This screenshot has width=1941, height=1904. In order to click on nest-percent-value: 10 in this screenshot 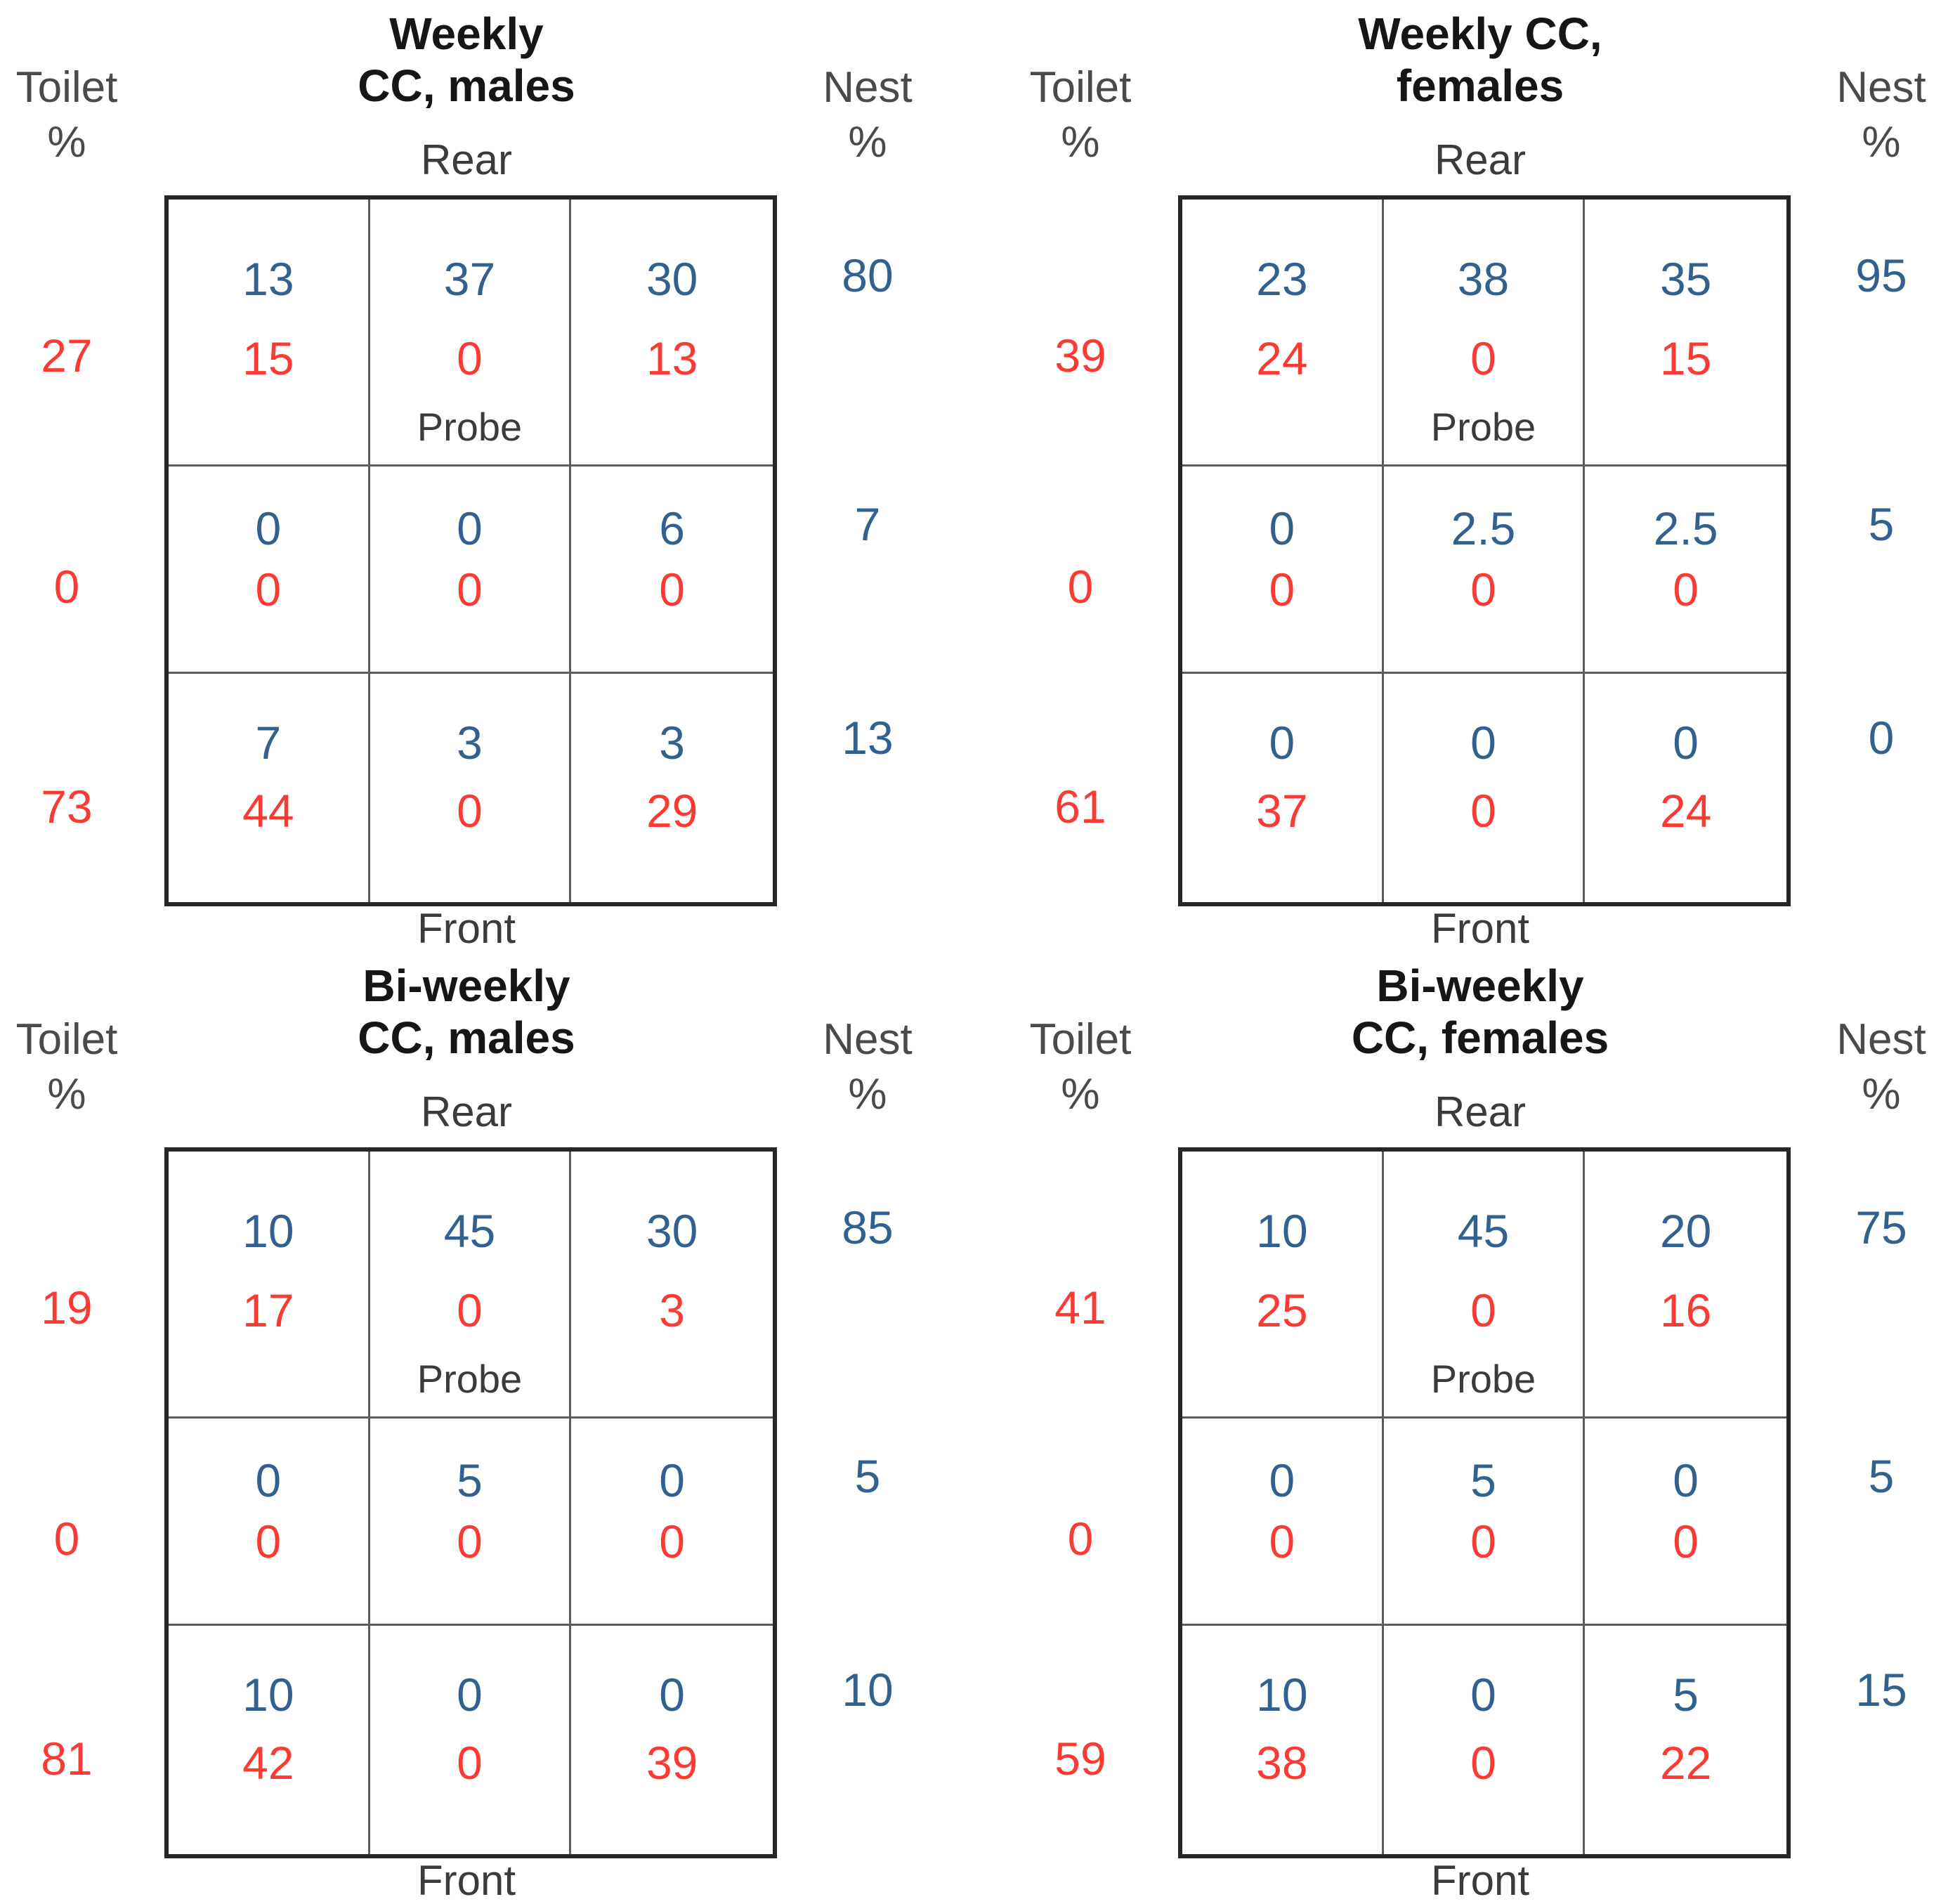, I will do `click(868, 1690)`.